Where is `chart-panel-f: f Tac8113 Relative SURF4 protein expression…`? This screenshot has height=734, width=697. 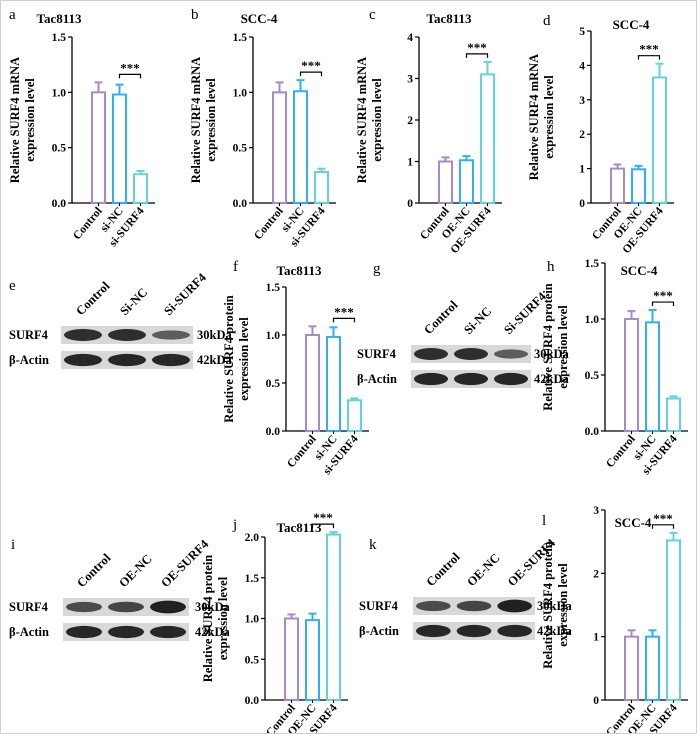
chart-panel-f: f Tac8113 Relative SURF4 protein expression… is located at coordinates (295, 368).